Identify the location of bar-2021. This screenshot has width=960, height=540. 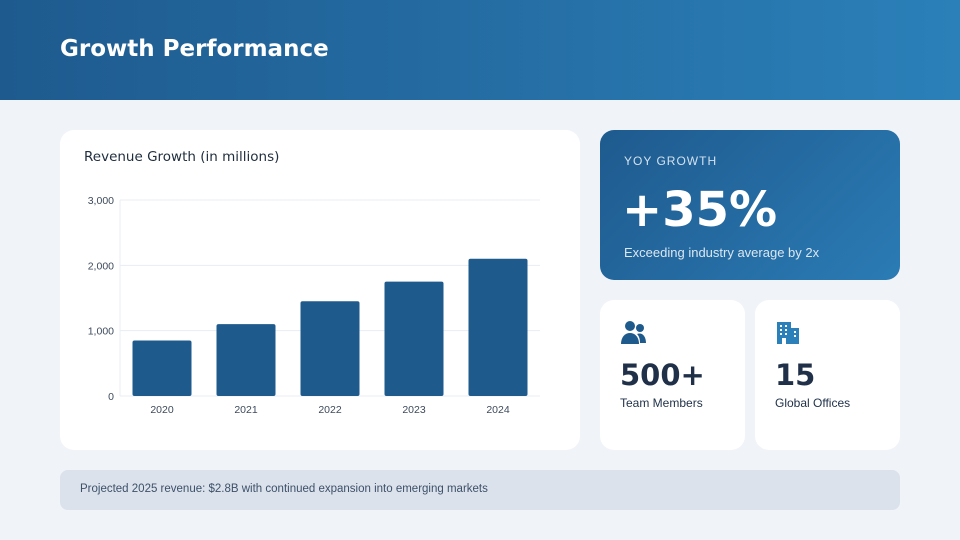
(246, 360).